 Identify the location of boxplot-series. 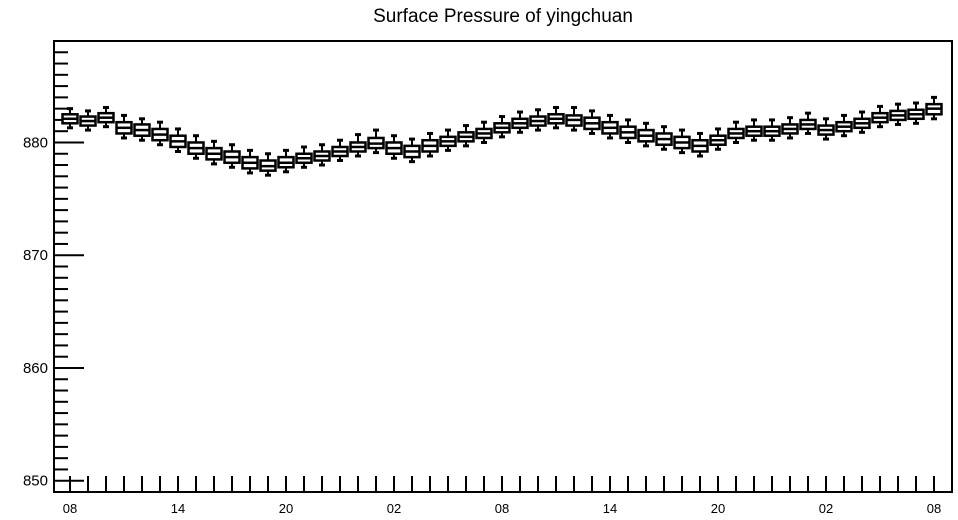
(502, 136).